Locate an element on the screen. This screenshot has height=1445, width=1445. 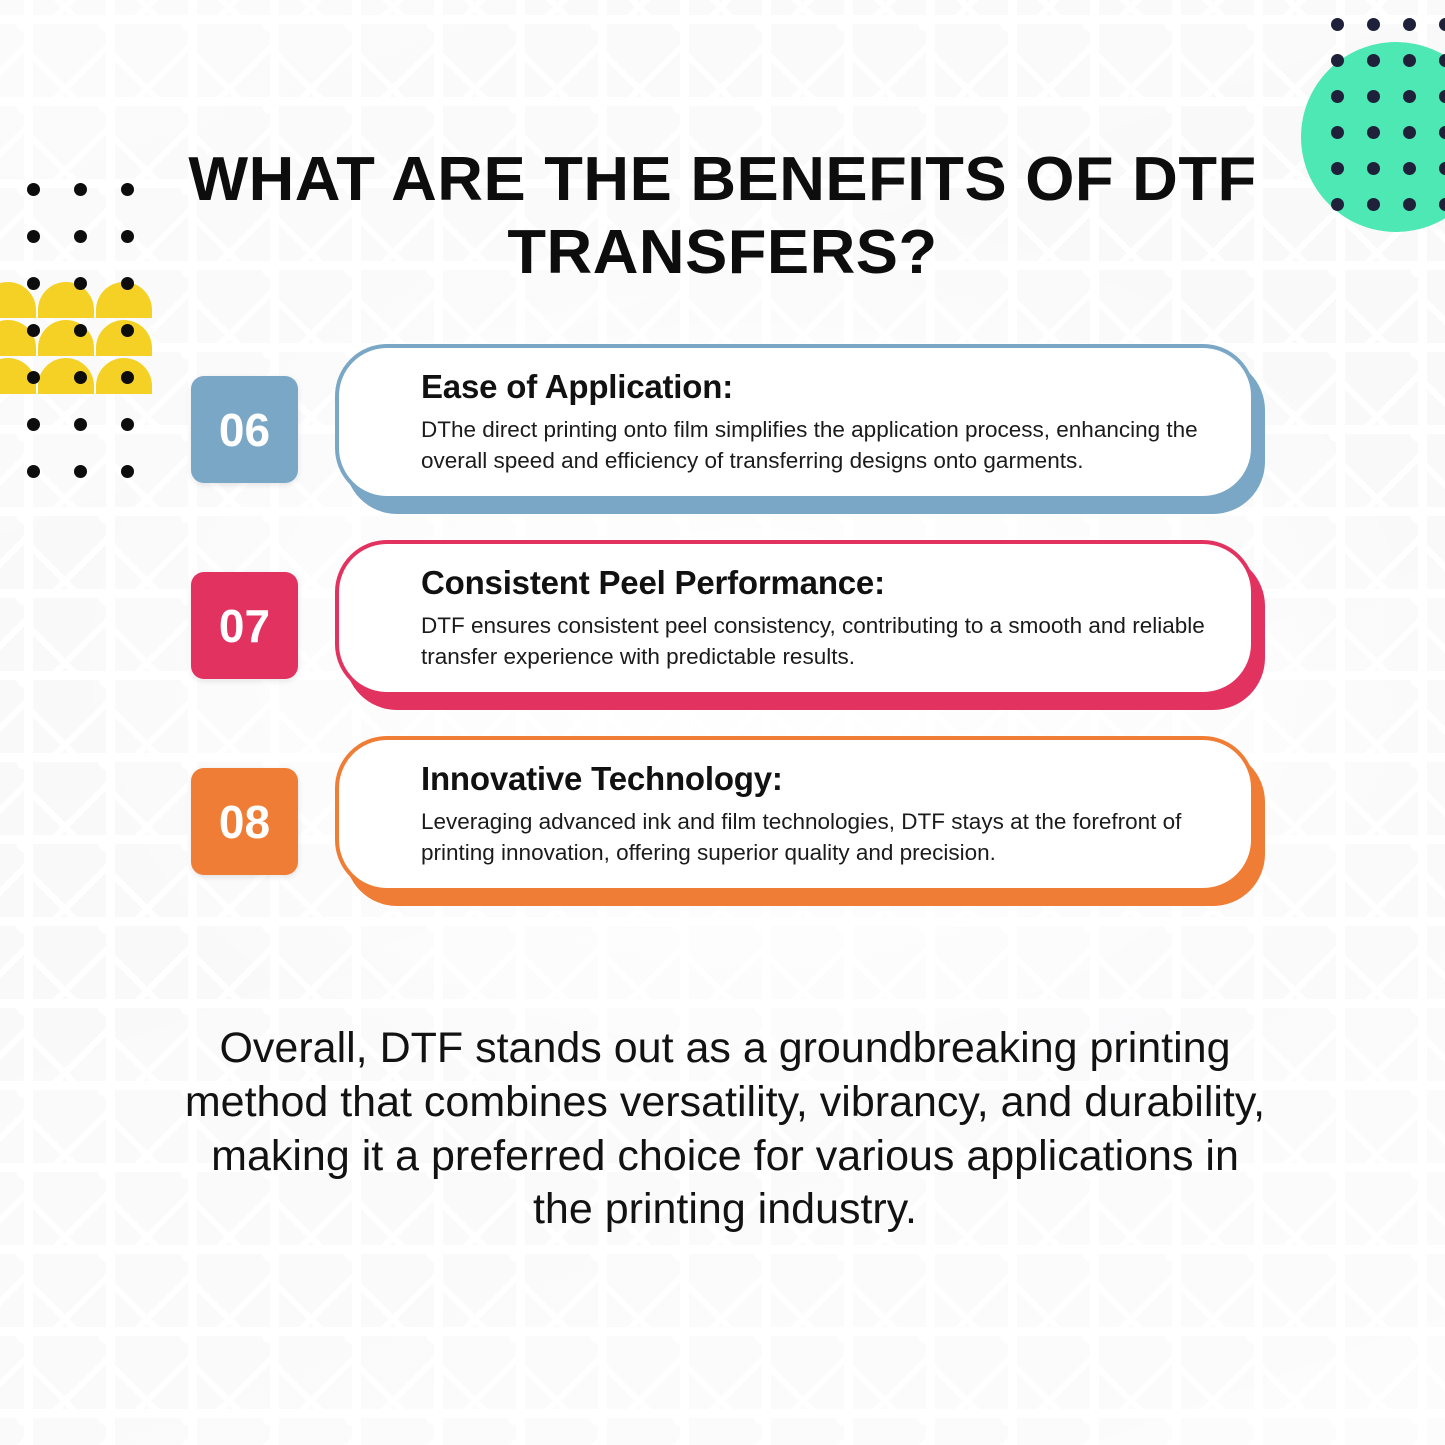
card-number-label: 08 is located at coordinates (244, 821).